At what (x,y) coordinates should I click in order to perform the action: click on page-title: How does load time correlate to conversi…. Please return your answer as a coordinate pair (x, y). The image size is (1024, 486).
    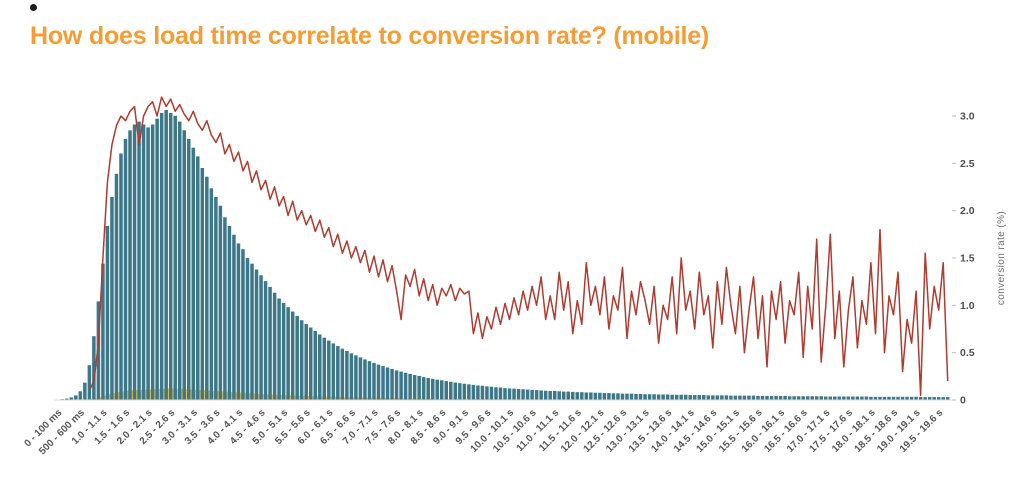
    Looking at the image, I should click on (370, 36).